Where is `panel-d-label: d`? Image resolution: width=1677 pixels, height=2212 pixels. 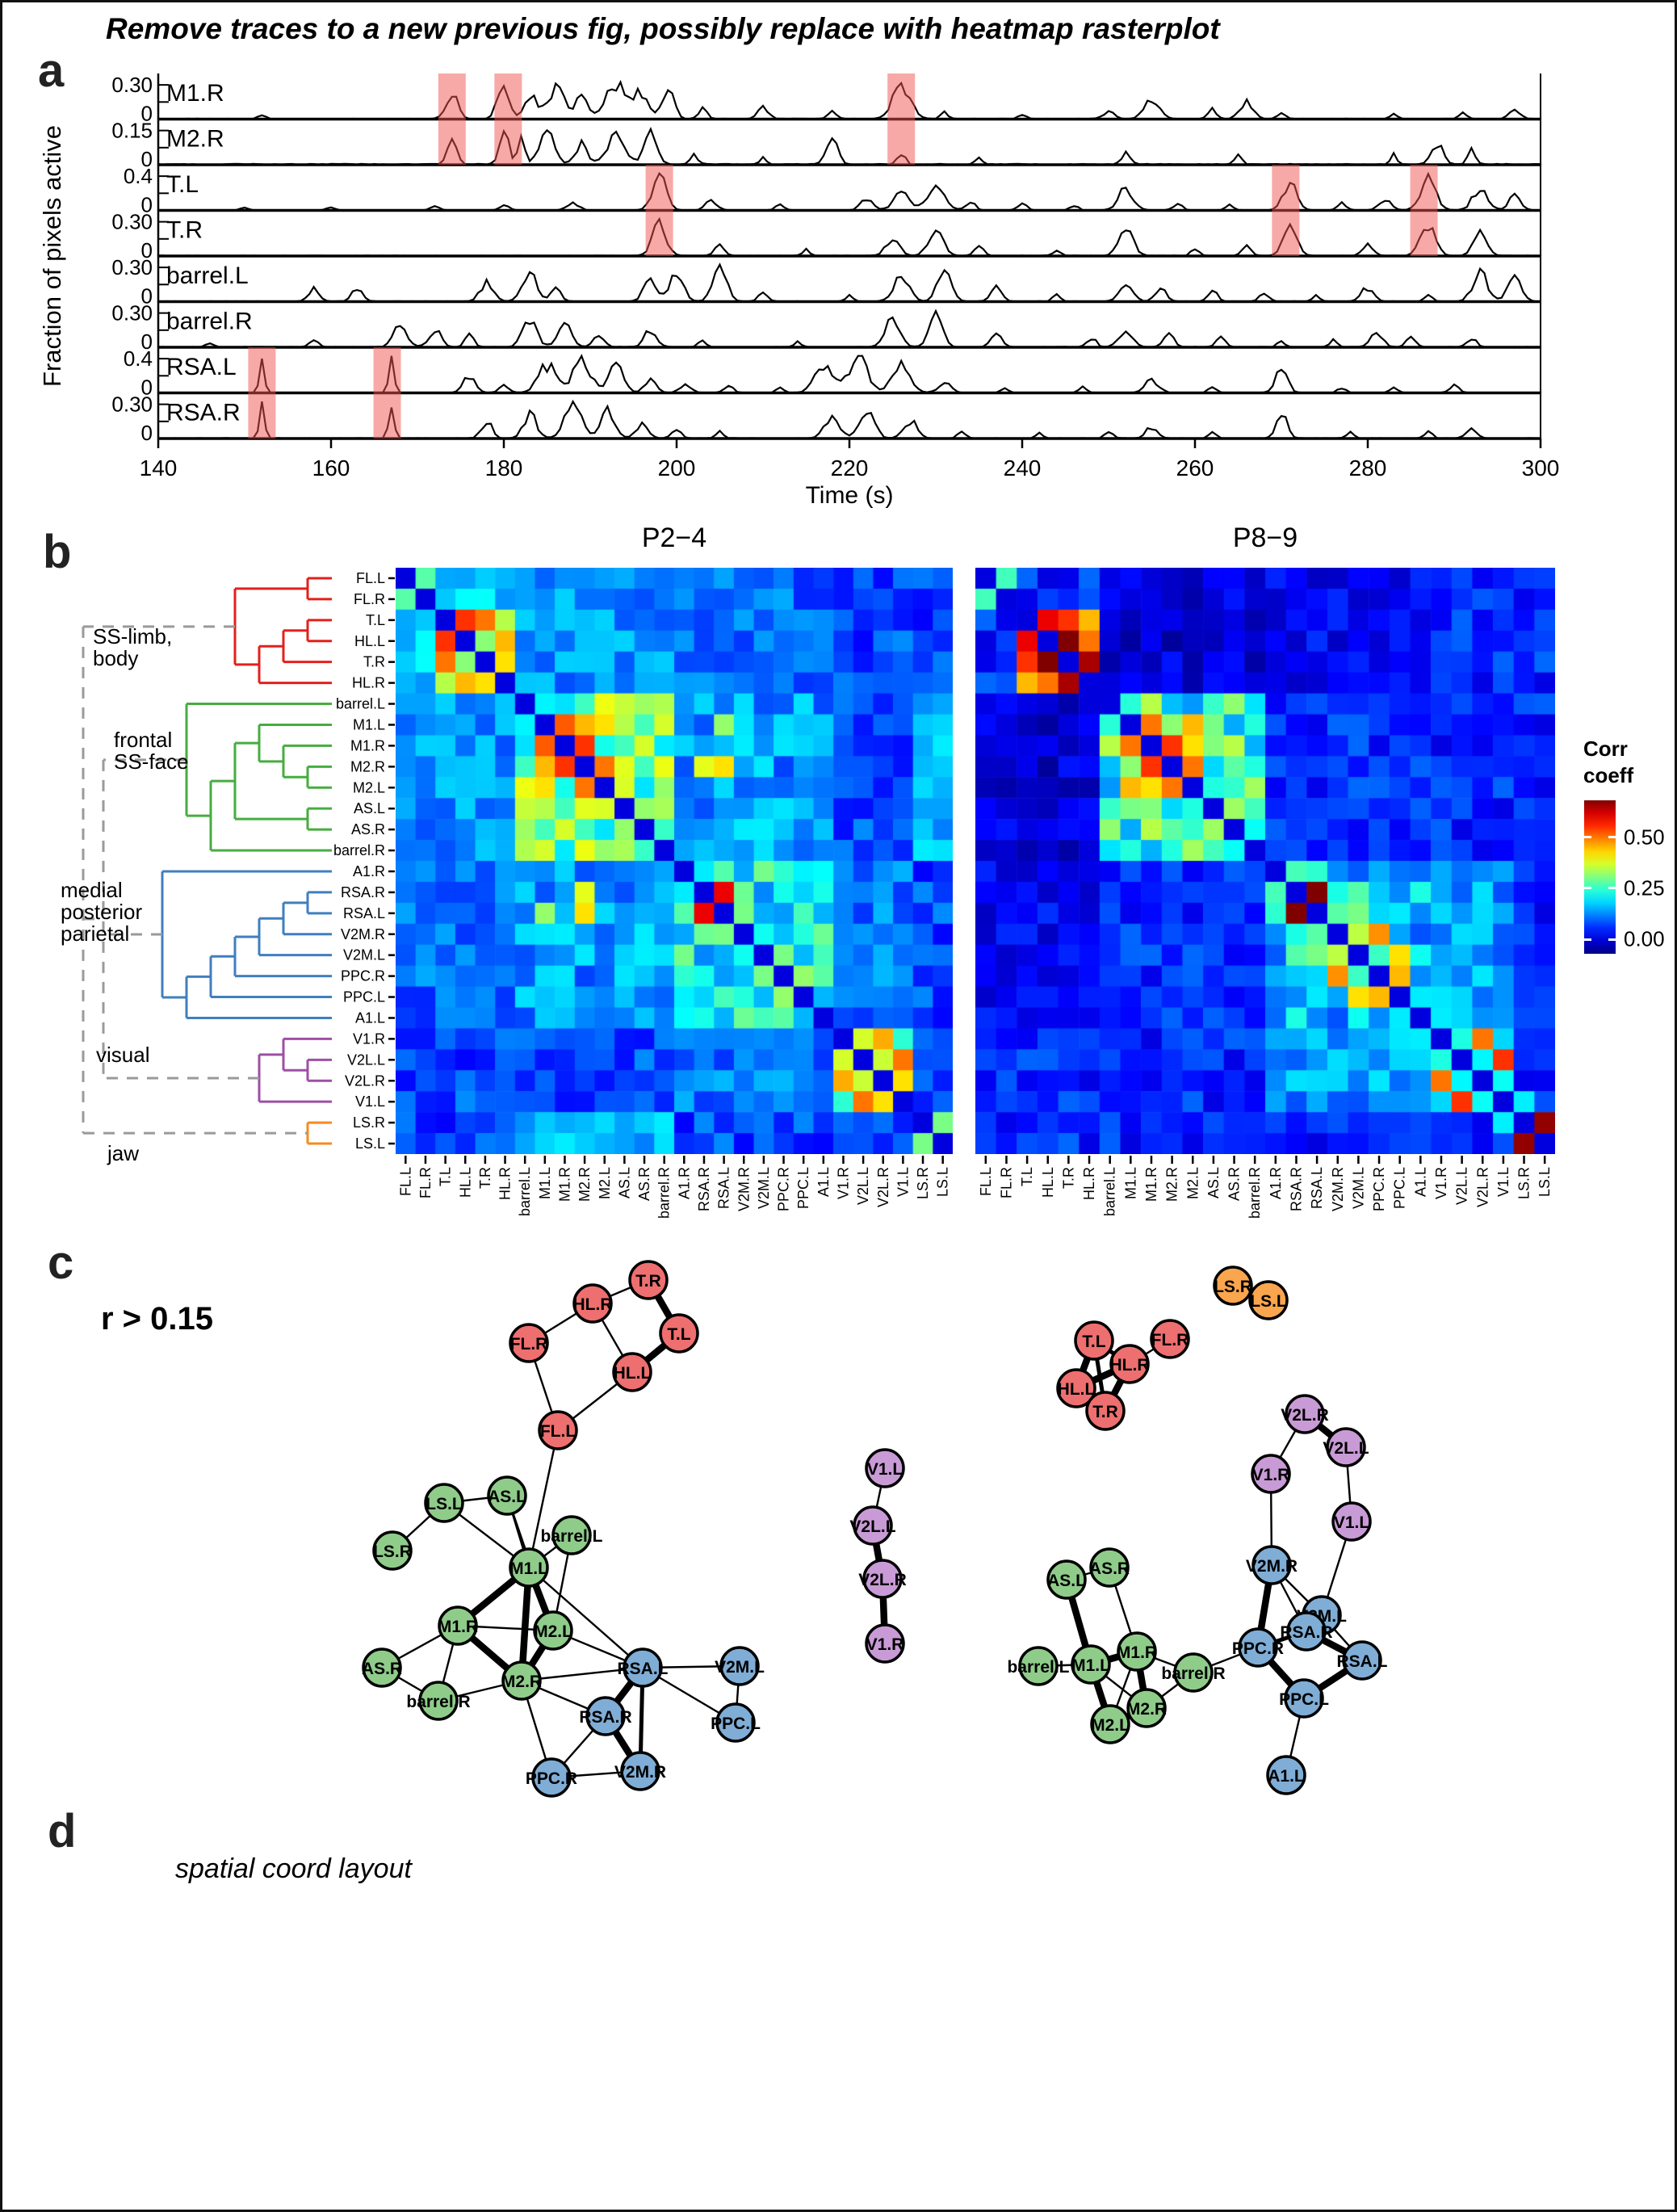 panel-d-label: d is located at coordinates (62, 1831).